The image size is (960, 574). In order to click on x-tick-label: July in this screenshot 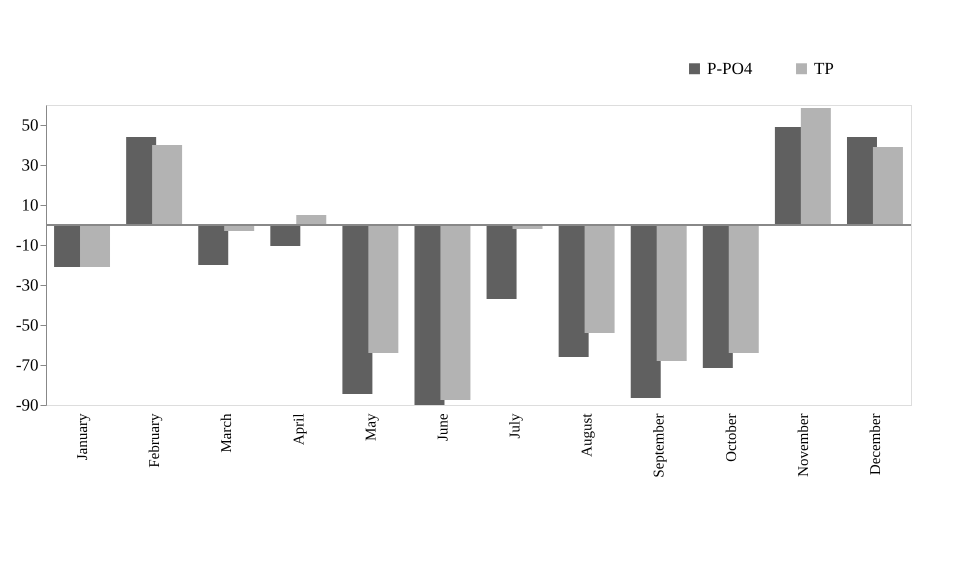, I will do `click(516, 426)`.